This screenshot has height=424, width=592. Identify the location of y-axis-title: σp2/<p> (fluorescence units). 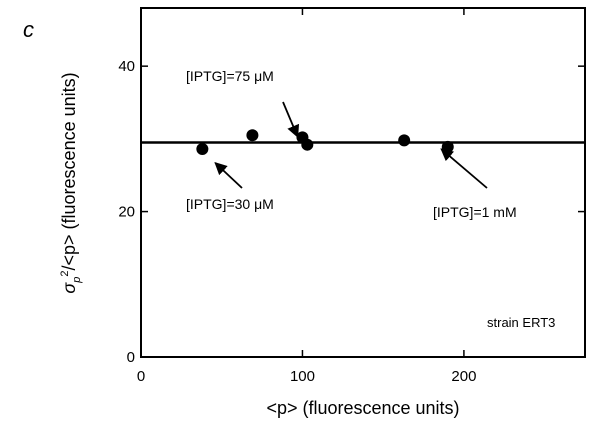
(71, 182).